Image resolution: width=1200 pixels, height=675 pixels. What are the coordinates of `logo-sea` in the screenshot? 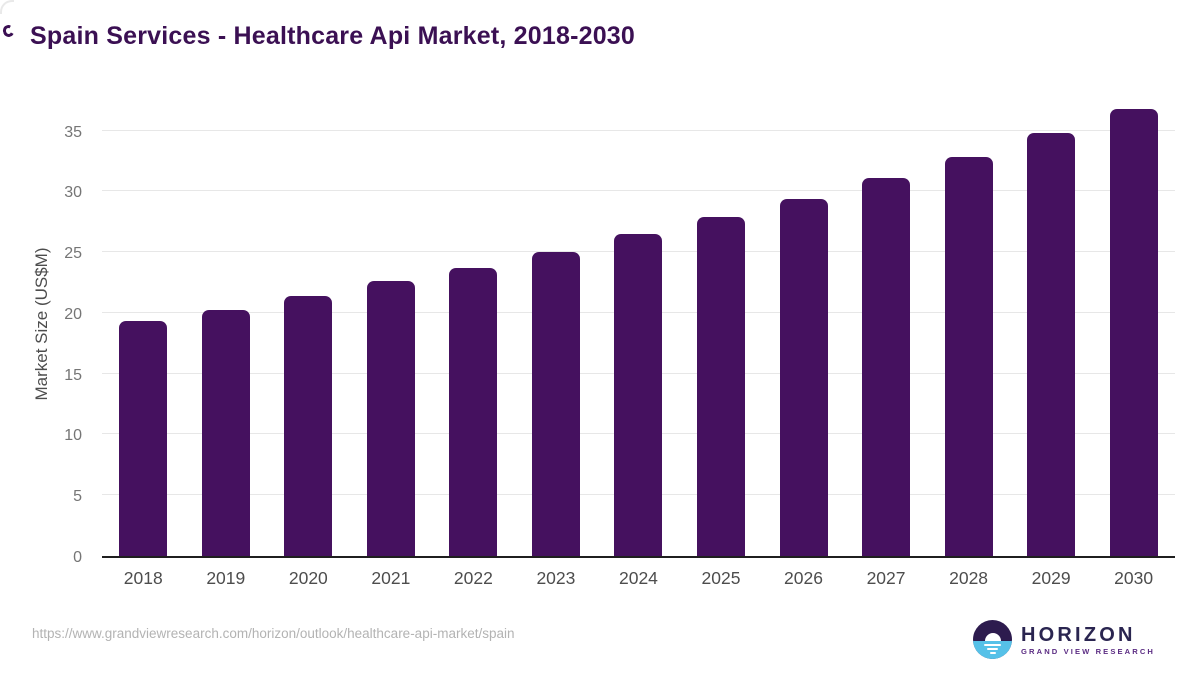 It's located at (993, 650).